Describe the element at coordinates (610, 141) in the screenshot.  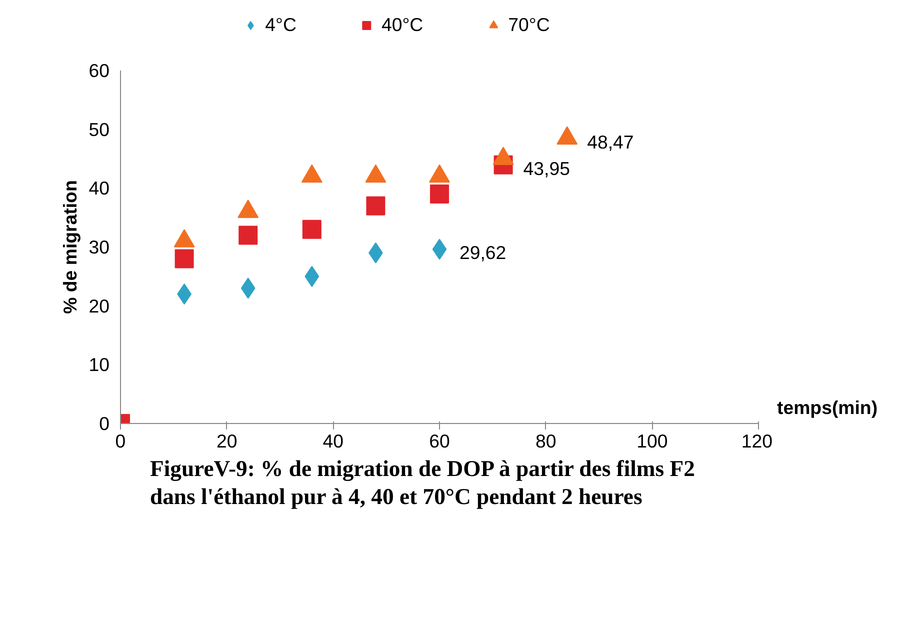
I see `data-label: 48,47` at that location.